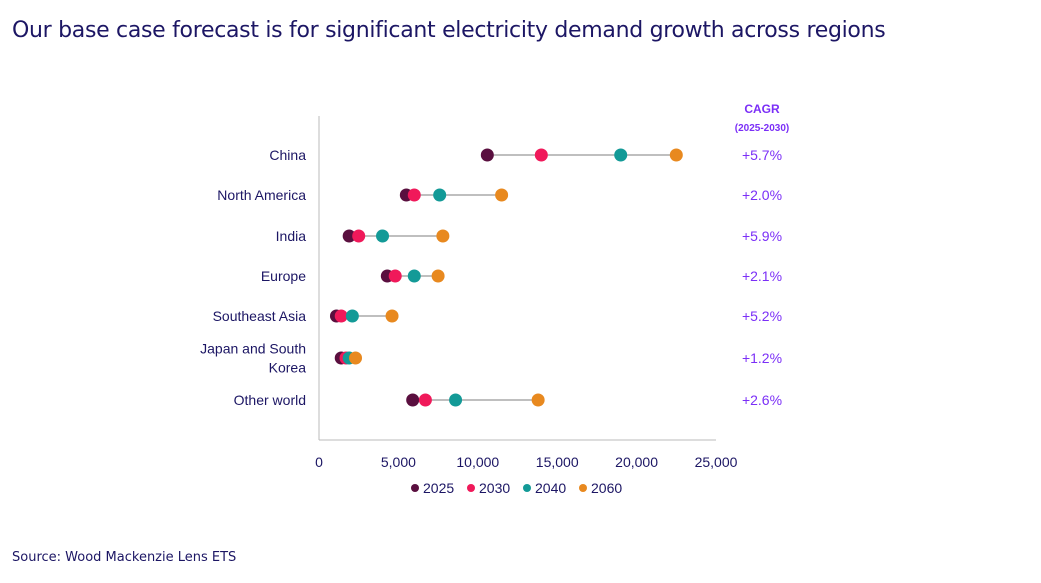 The height and width of the screenshot is (583, 1041). I want to click on cagr-value: +5.7%, so click(762, 155).